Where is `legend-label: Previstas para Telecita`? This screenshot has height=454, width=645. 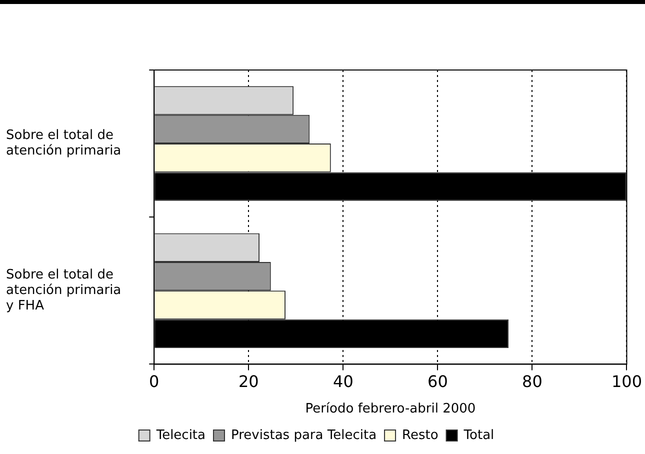
legend-label: Previstas para Telecita is located at coordinates (303, 435).